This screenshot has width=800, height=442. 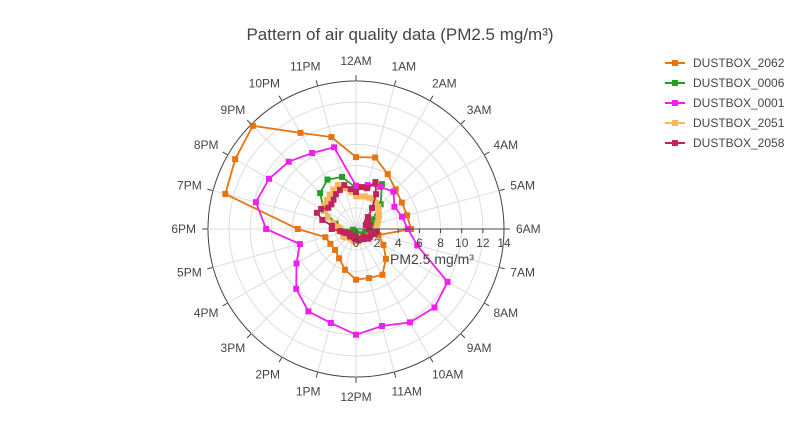 What do you see at coordinates (206, 145) in the screenshot?
I see `angular-tick-label: 8PM` at bounding box center [206, 145].